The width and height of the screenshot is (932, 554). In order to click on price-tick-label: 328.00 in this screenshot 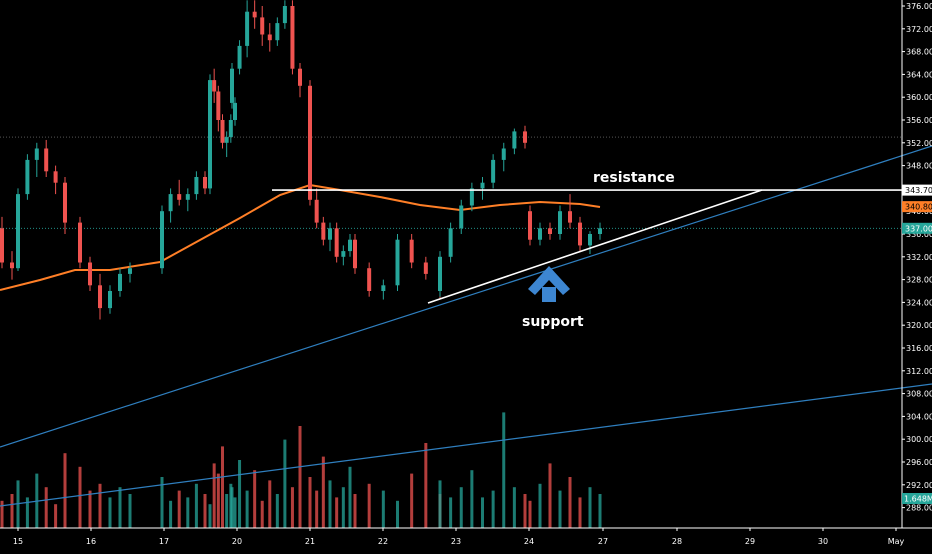, I will do `click(919, 280)`.